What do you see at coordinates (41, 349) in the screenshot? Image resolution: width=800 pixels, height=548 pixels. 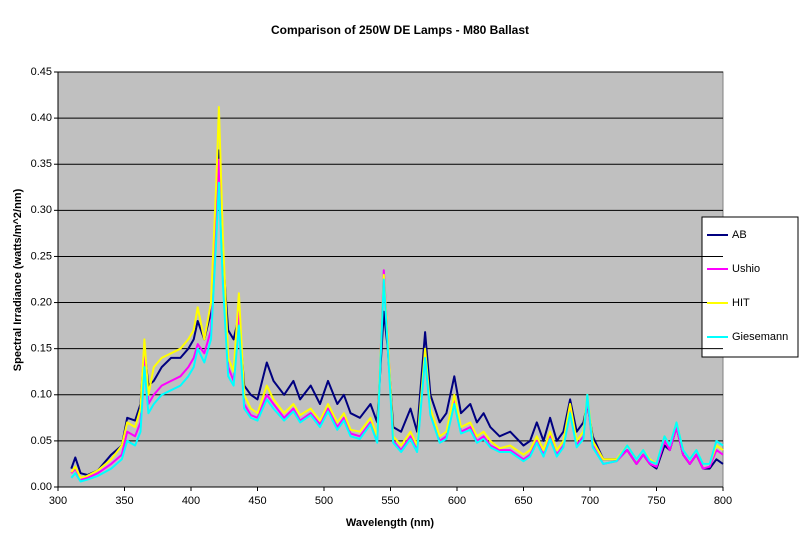 I see `y-tick-label: 0.15` at bounding box center [41, 349].